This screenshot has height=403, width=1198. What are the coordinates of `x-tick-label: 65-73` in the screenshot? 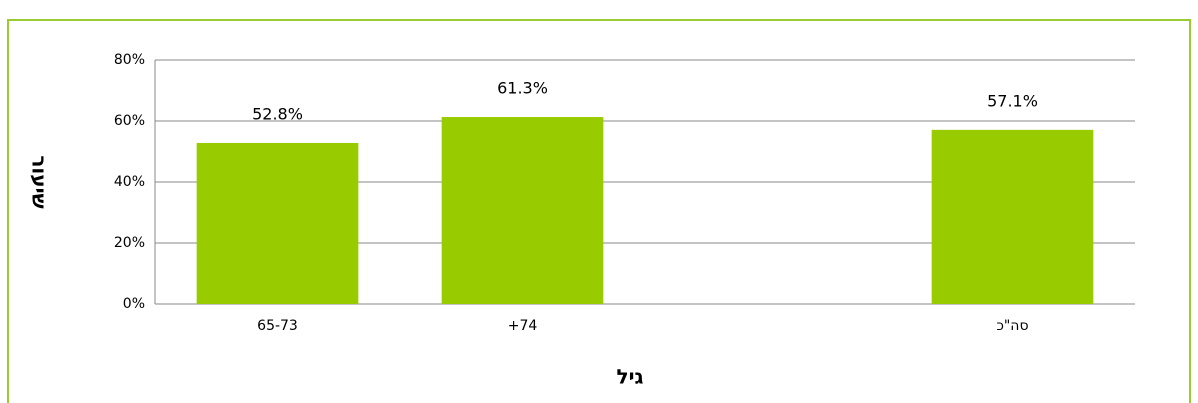 It's located at (277, 326).